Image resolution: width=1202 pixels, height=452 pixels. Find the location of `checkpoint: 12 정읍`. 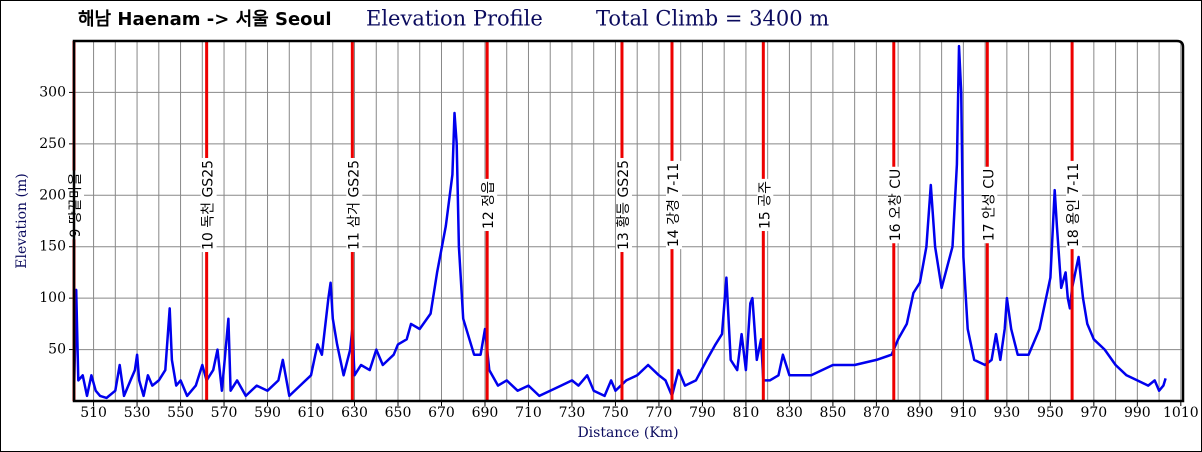

checkpoint: 12 정읍 is located at coordinates (489, 205).